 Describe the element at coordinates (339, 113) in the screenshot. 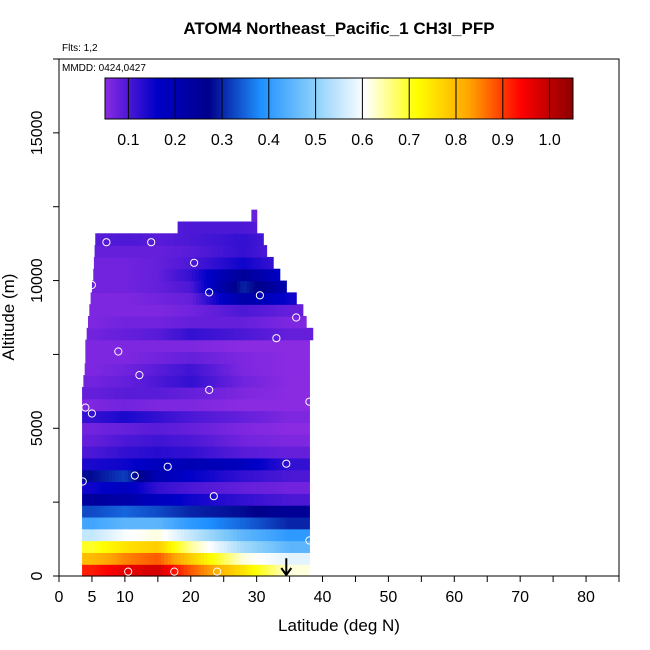

I see `colorbar-ticks: 0.1 0.2 0.3 0.4 0.5 0.6 0.7 0.8 0.9 1.0` at that location.